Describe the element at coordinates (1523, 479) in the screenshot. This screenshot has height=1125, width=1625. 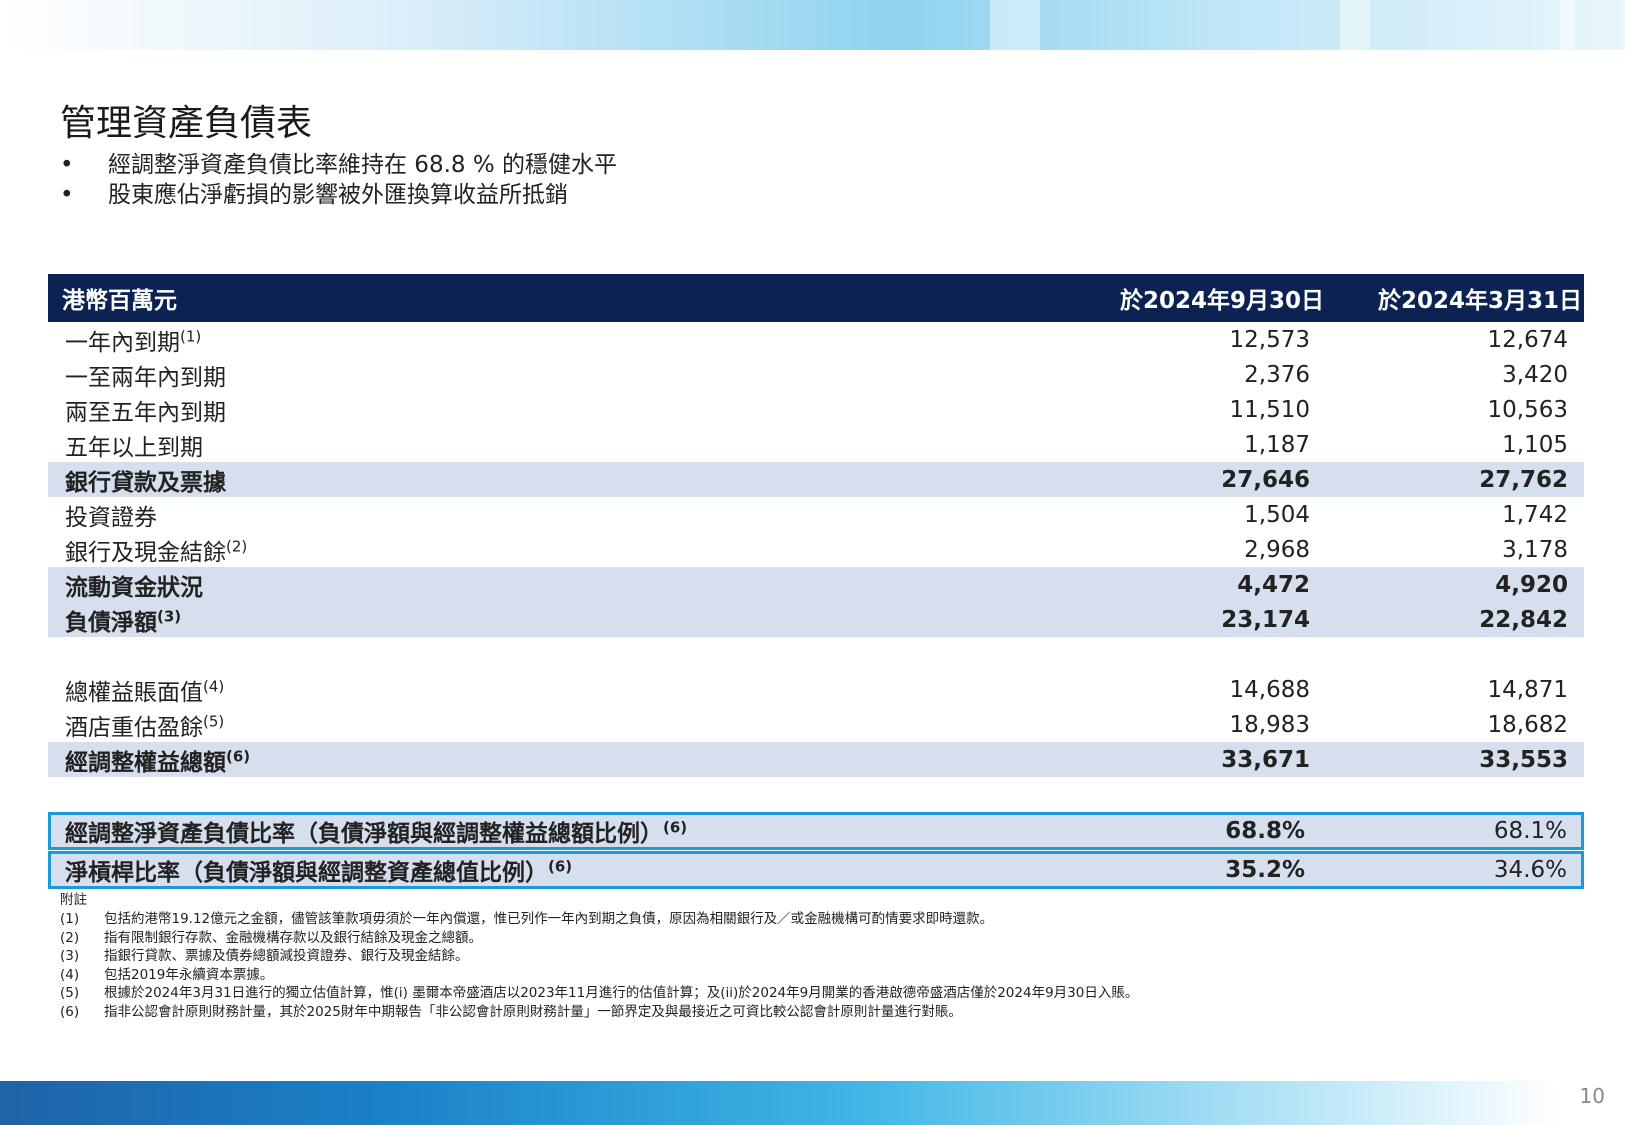
I see `row-value-2: 27,762` at that location.